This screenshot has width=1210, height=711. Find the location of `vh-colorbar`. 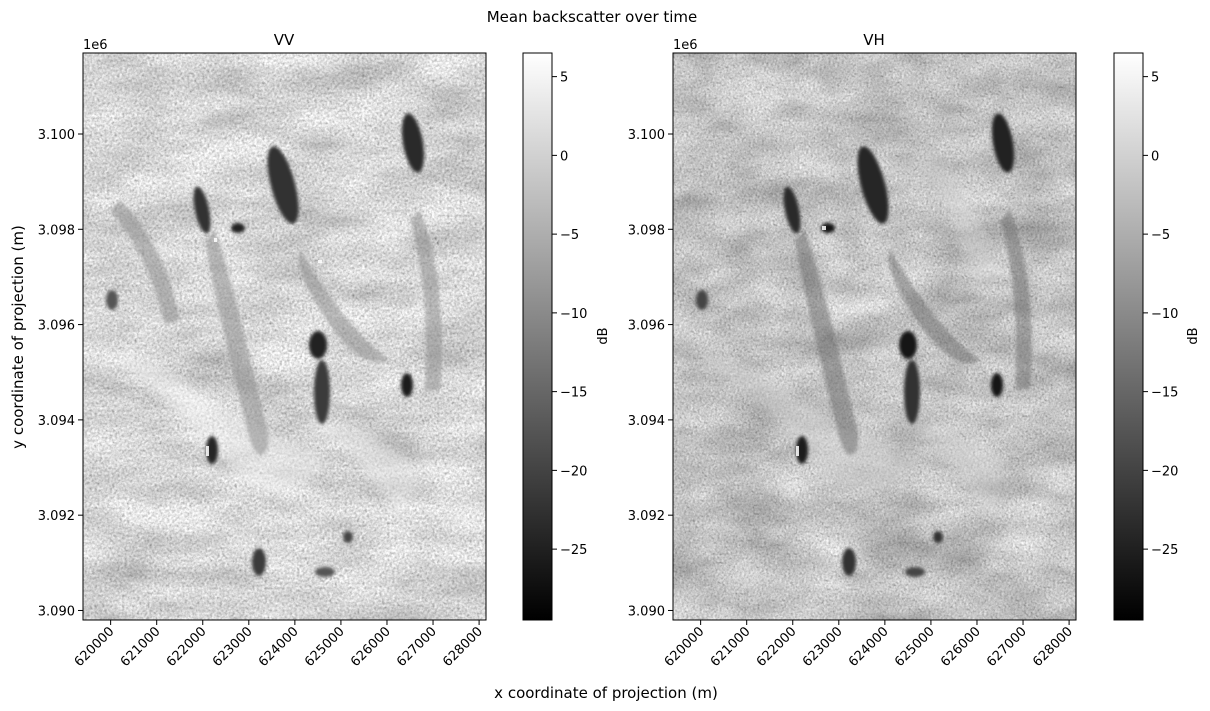

vh-colorbar is located at coordinates (1128, 336).